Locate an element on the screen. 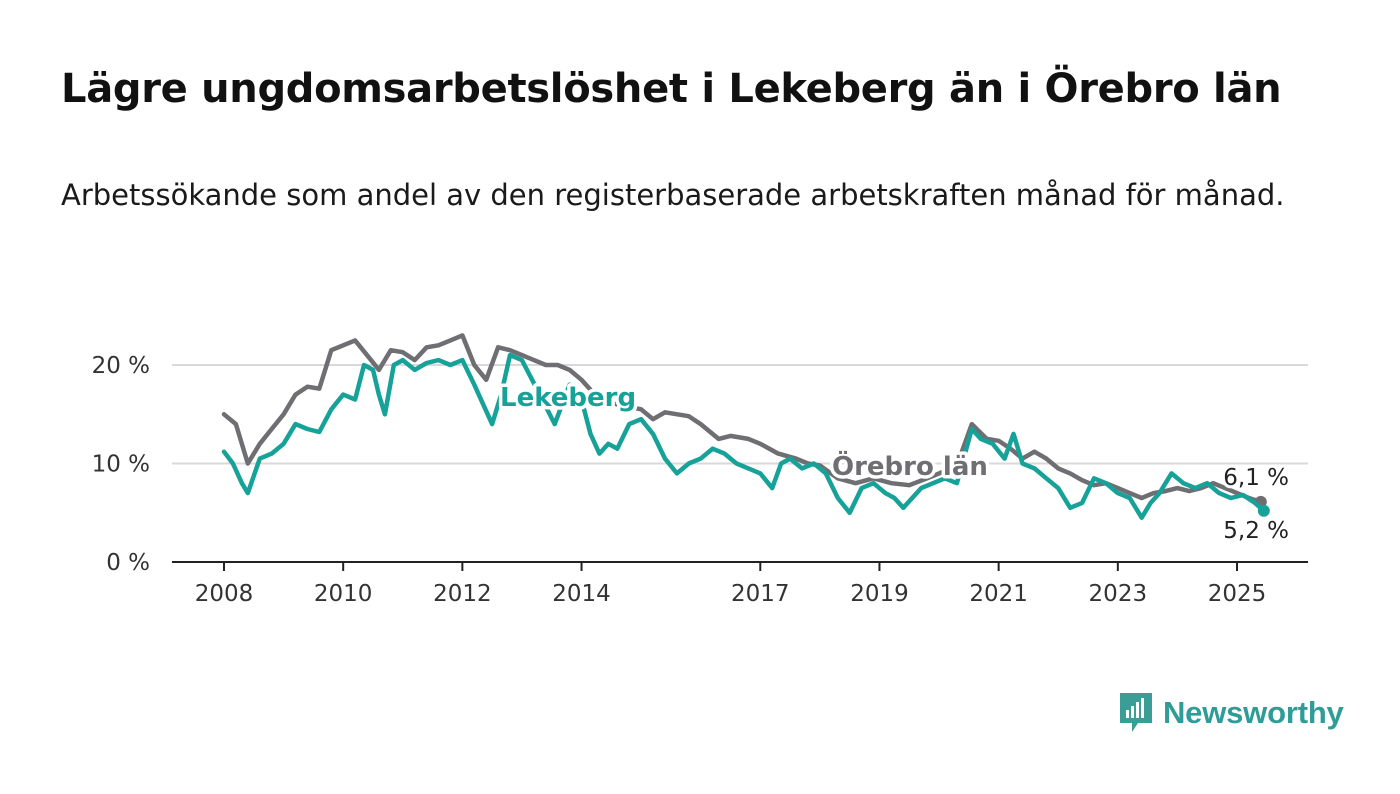 This screenshot has height=794, width=1400. series-name-label: Örebro län is located at coordinates (910, 465).